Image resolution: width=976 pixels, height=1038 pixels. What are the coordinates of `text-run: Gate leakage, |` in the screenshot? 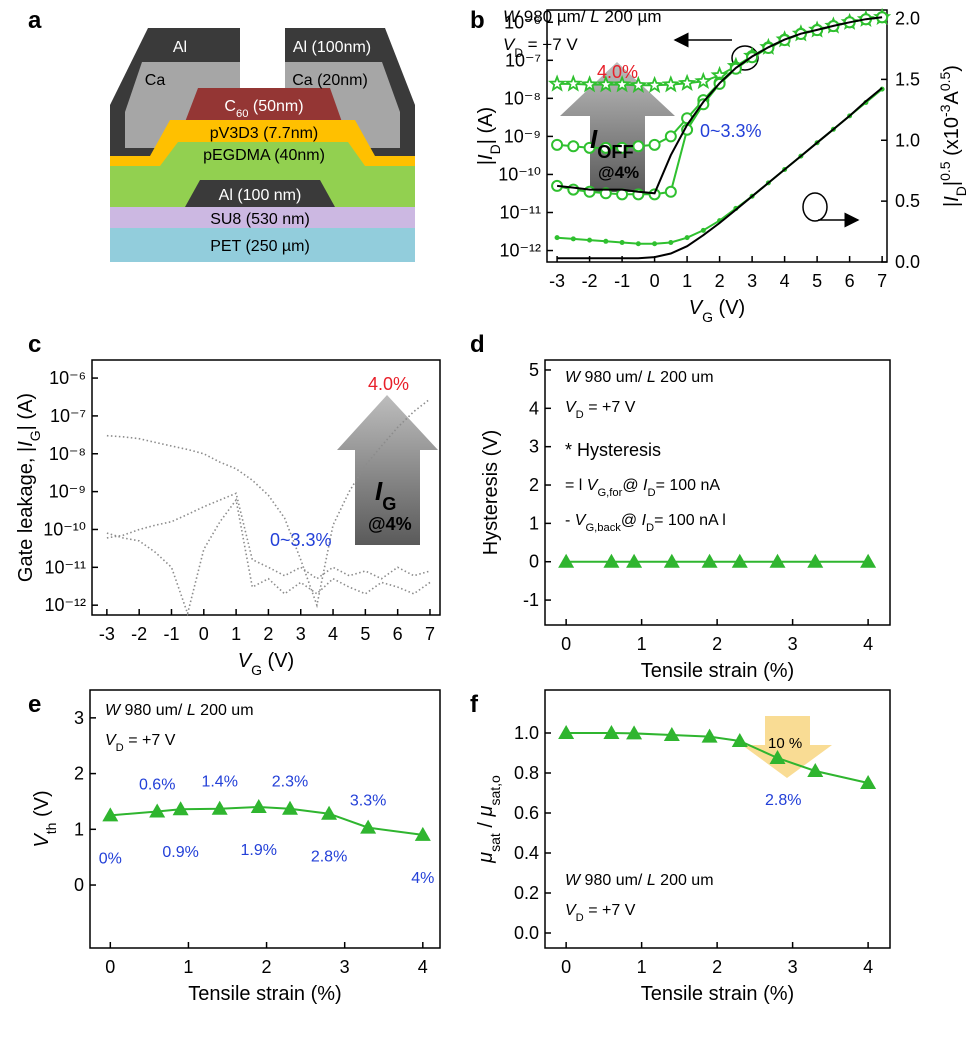 It's located at (26, 514).